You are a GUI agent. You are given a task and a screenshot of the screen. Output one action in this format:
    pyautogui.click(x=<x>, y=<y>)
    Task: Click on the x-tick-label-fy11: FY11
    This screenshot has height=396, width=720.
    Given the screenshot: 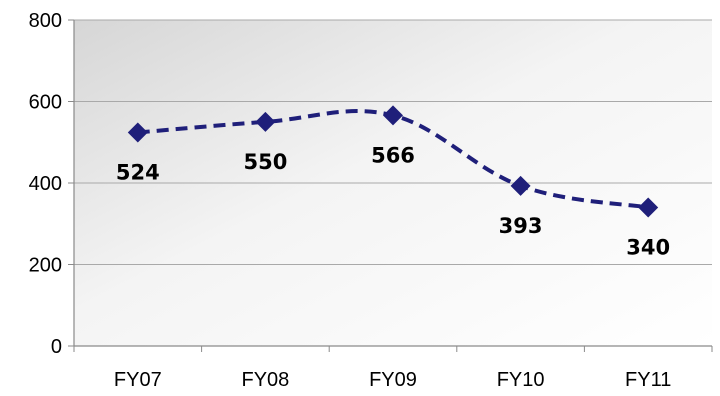 What is the action you would take?
    pyautogui.click(x=648, y=380)
    